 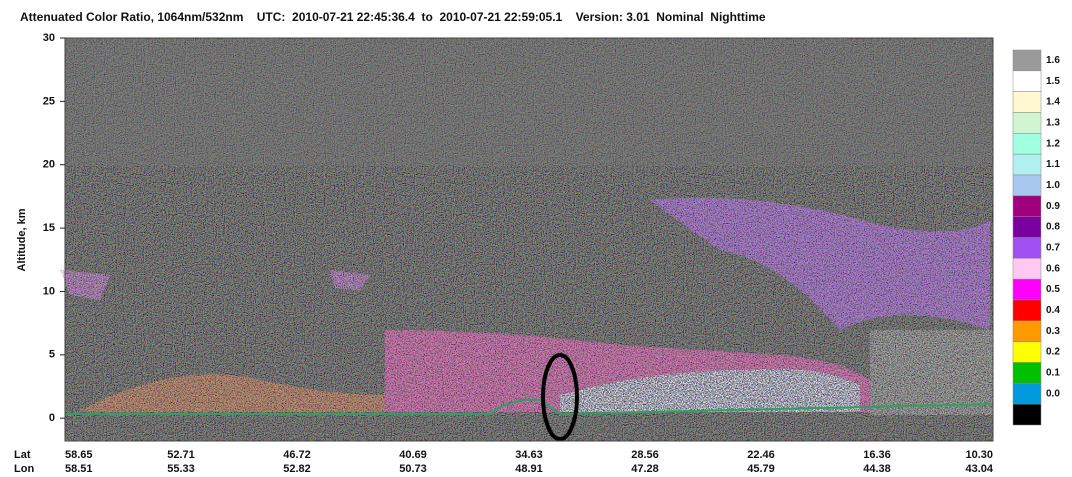 What do you see at coordinates (645, 469) in the screenshot?
I see `x-tick-label: 47.28` at bounding box center [645, 469].